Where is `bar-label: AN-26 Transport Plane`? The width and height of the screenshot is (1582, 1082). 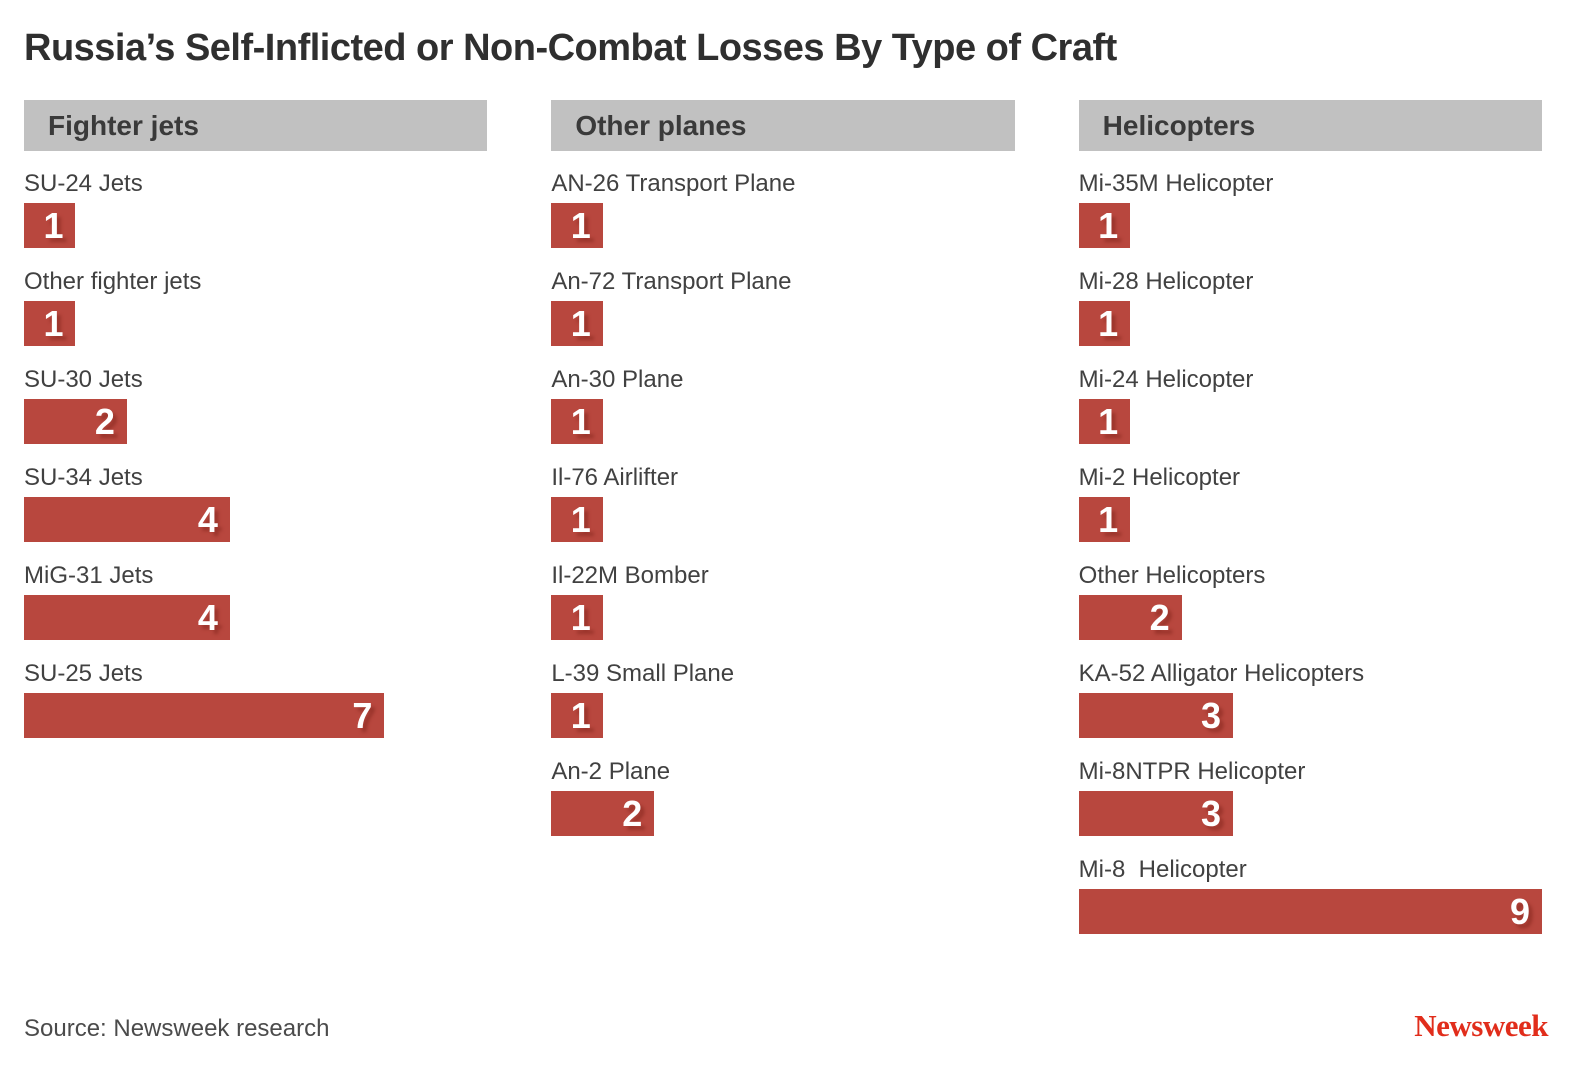
bar-label: AN-26 Transport Plane is located at coordinates (673, 183).